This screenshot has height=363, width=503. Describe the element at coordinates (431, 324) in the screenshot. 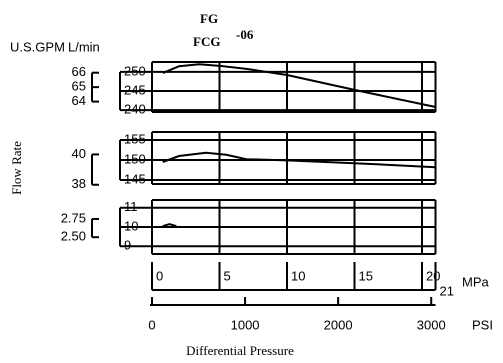

I see `x2-tick-label: 3000` at that location.